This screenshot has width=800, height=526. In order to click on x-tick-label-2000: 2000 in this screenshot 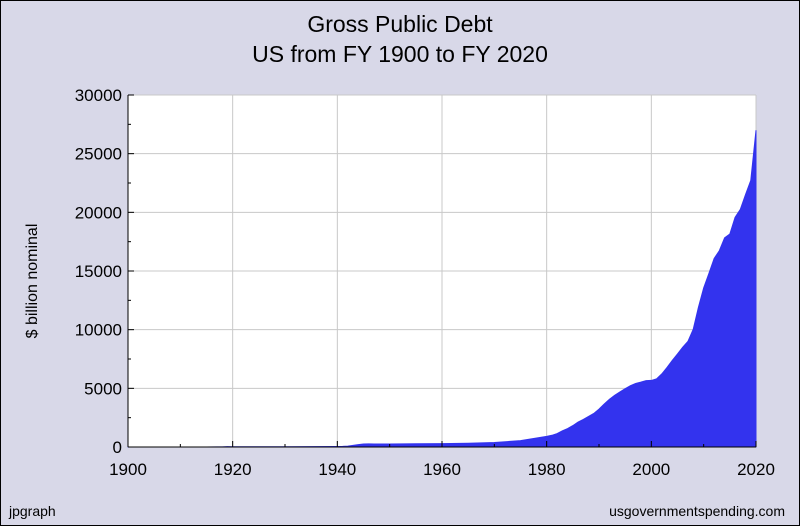, I will do `click(651, 469)`.